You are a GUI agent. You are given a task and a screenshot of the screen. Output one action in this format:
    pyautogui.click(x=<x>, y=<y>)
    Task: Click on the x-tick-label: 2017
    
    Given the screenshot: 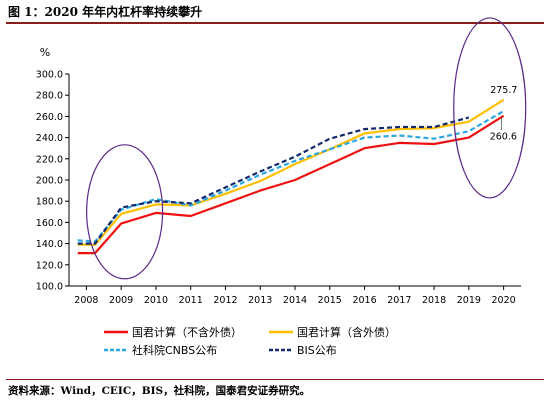 What is the action you would take?
    pyautogui.click(x=399, y=300)
    